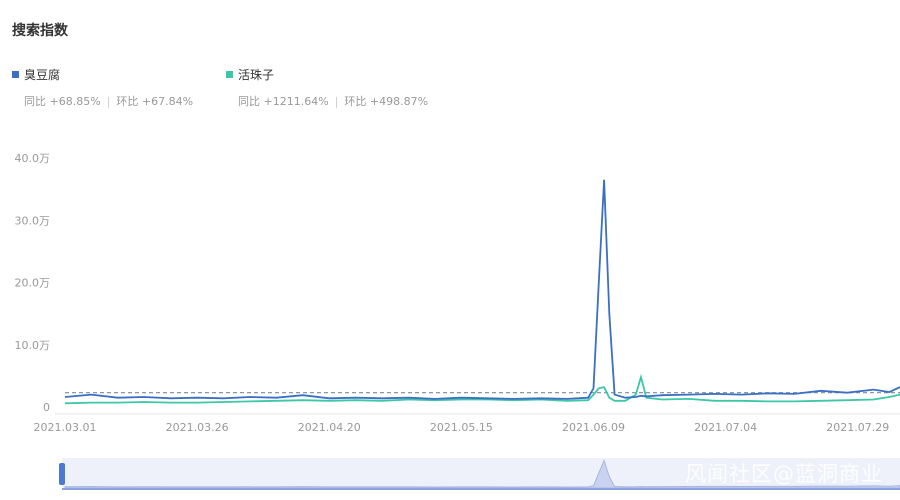 Image resolution: width=900 pixels, height=500 pixels. Describe the element at coordinates (46, 407) in the screenshot. I see `y-tick-label: 0` at that location.